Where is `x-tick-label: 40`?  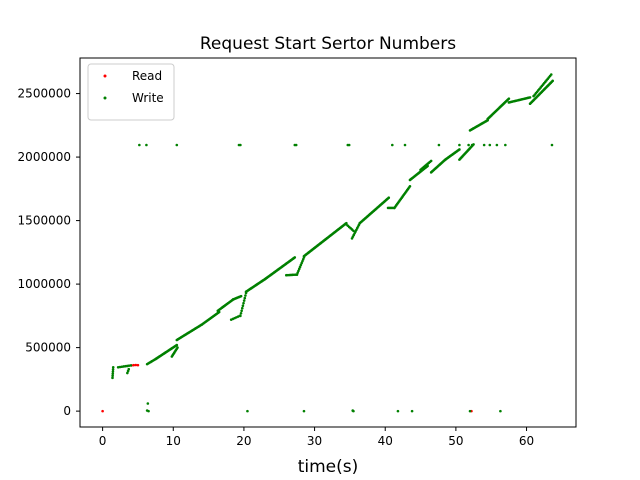 x-tick-label: 40 is located at coordinates (385, 441).